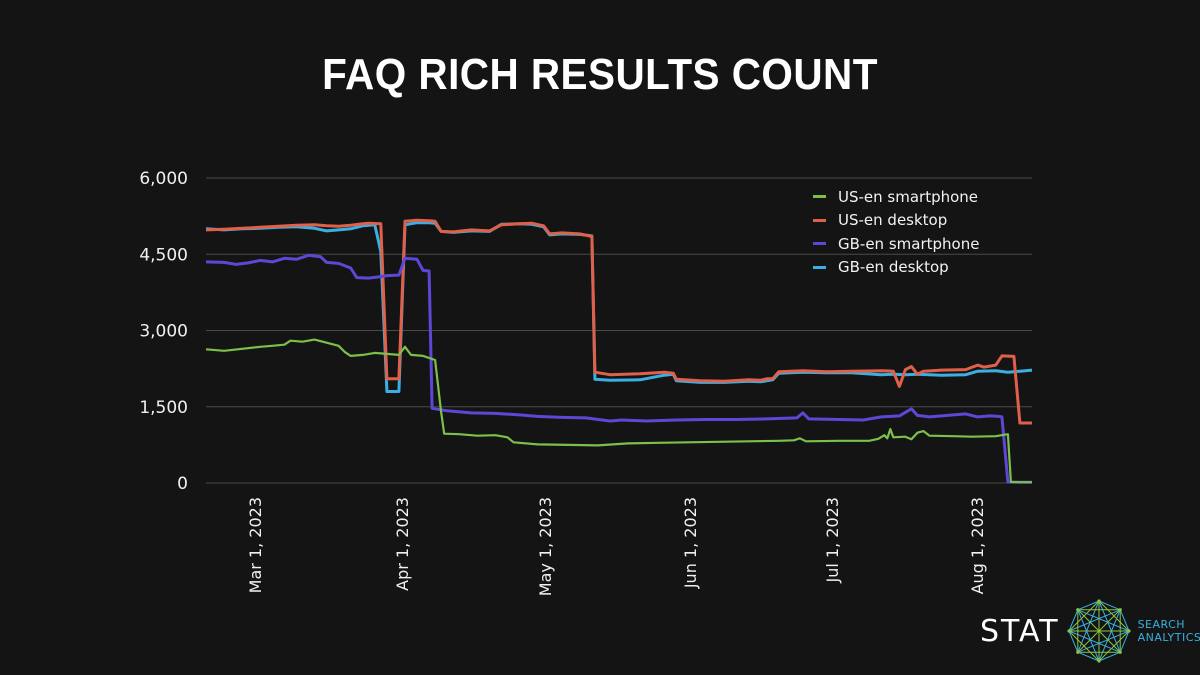 The height and width of the screenshot is (675, 1200). What do you see at coordinates (402, 544) in the screenshot?
I see `x-tick-label: Apr 1, 2023` at bounding box center [402, 544].